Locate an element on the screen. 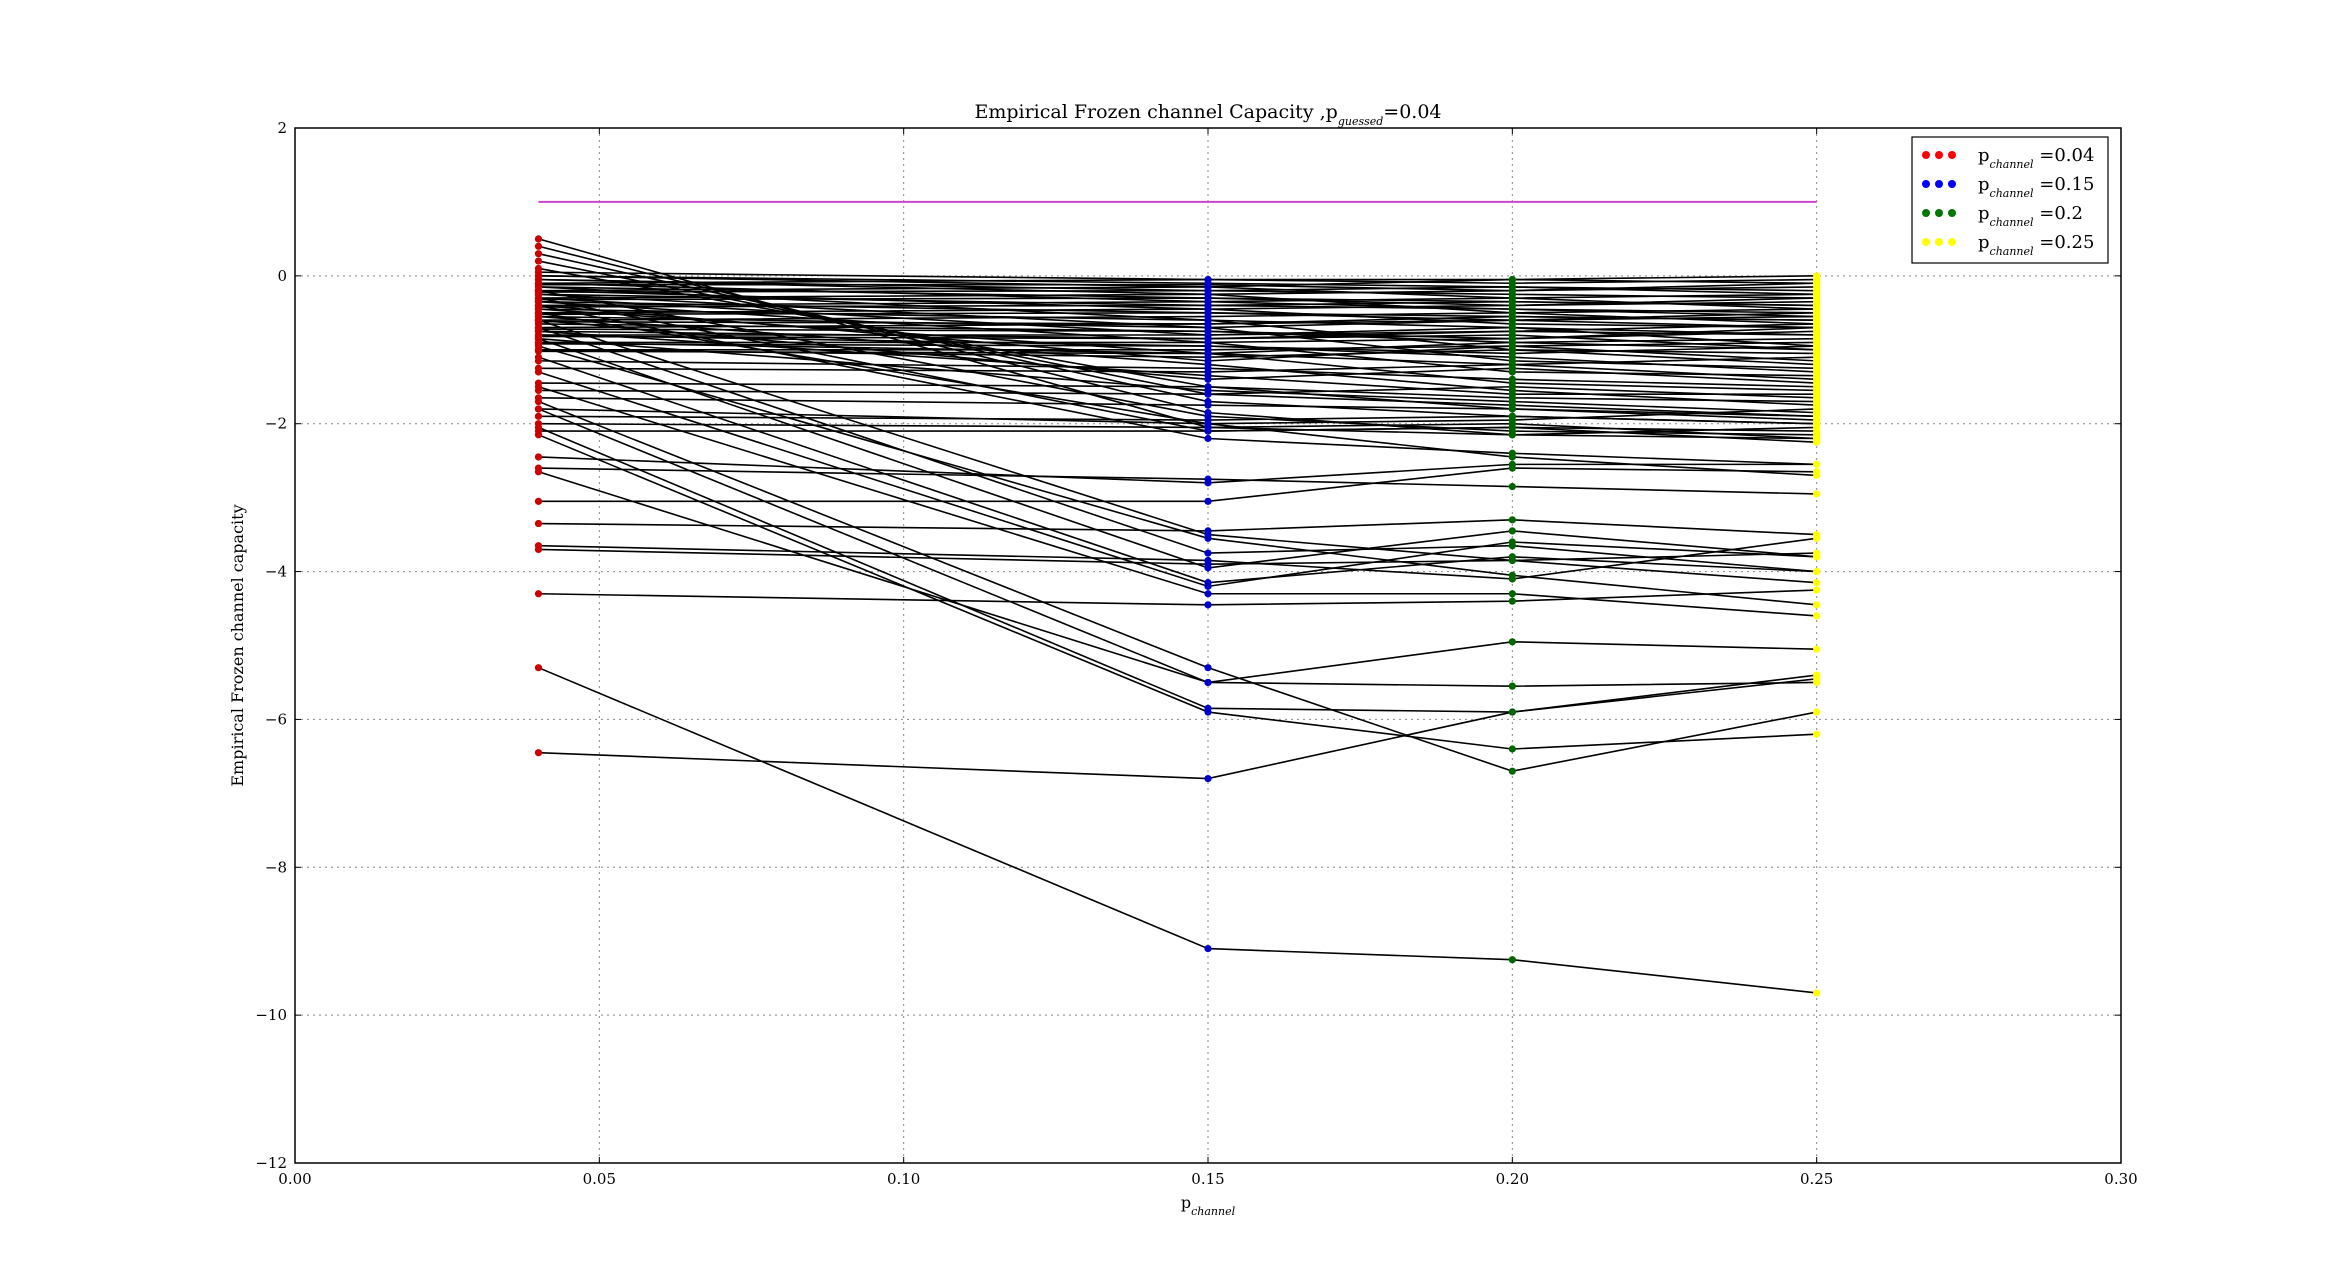  y-tick-label: −12 is located at coordinates (271, 1163).